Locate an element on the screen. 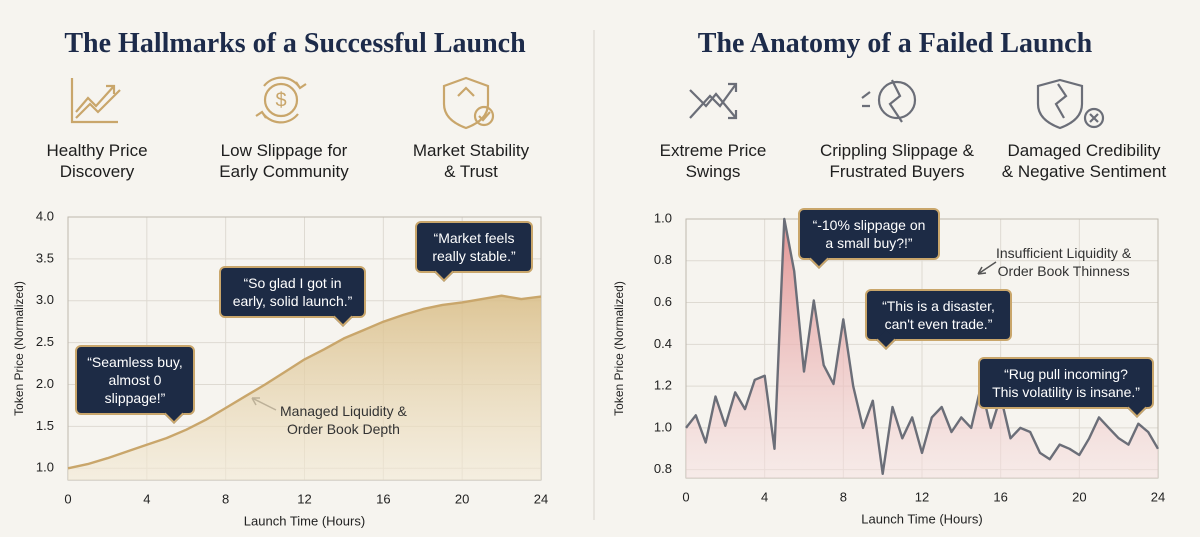 This screenshot has width=1200, height=537. callout: “-10% slippage on a small buy?!” is located at coordinates (869, 238).